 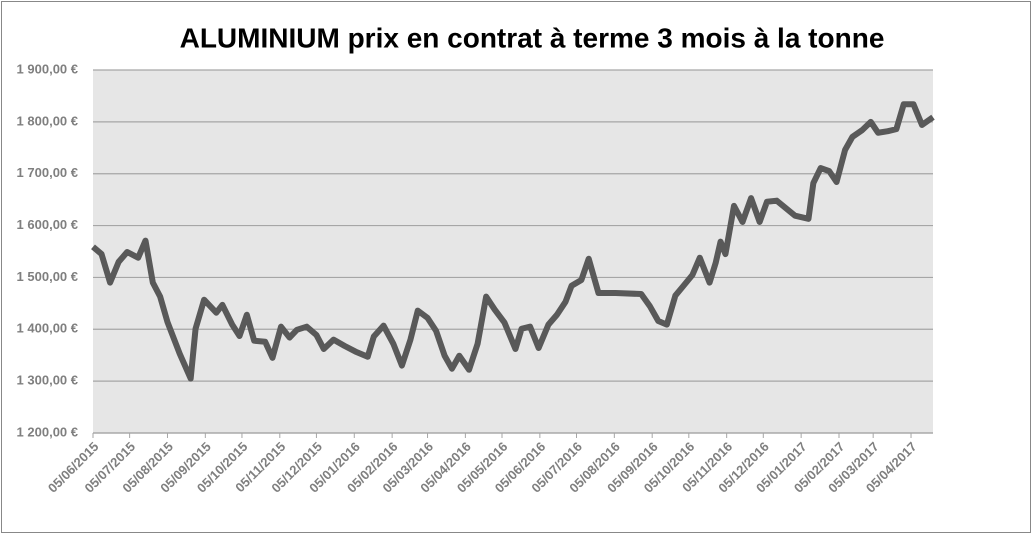 What do you see at coordinates (47, 276) in the screenshot?
I see `y-tick-label: 1 500,00 €` at bounding box center [47, 276].